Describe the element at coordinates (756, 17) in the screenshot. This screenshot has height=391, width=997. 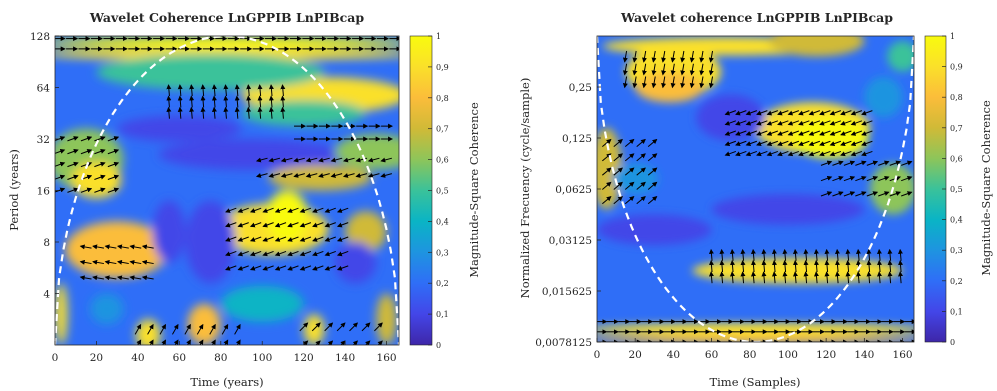
I see `right-chart-title: Wavelet coherence LnGPPIB LnPIBcap` at that location.